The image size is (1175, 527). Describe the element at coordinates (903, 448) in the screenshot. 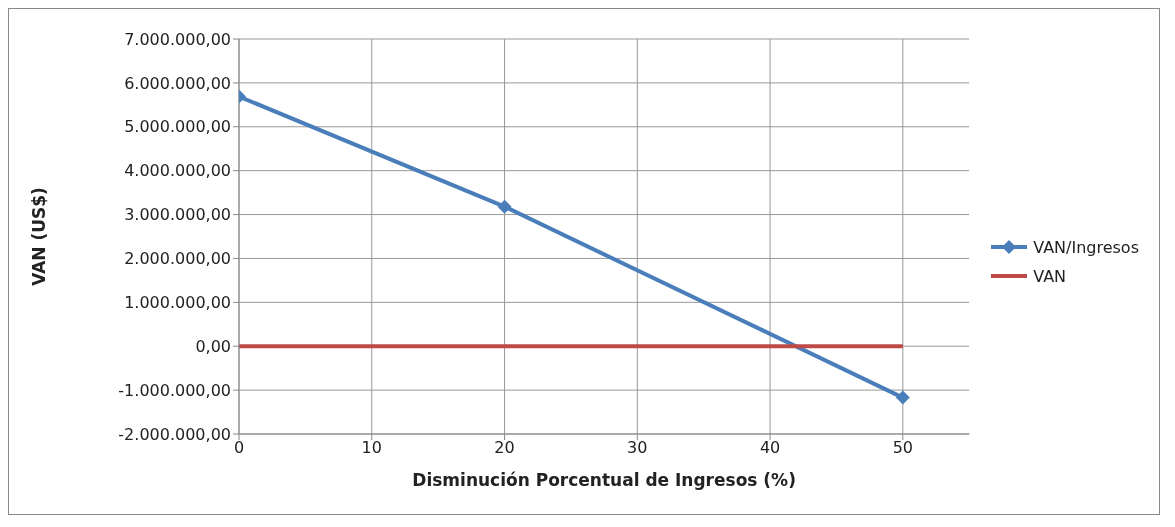

I see `x-tick-label: 50` at that location.